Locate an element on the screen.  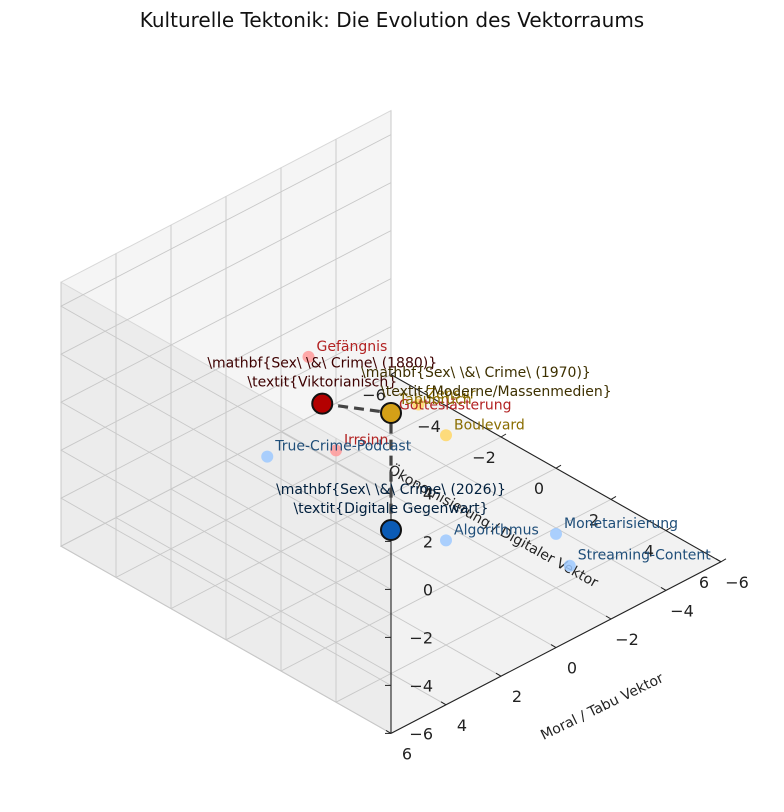
z-tick-label: −4 is located at coordinates (421, 685).